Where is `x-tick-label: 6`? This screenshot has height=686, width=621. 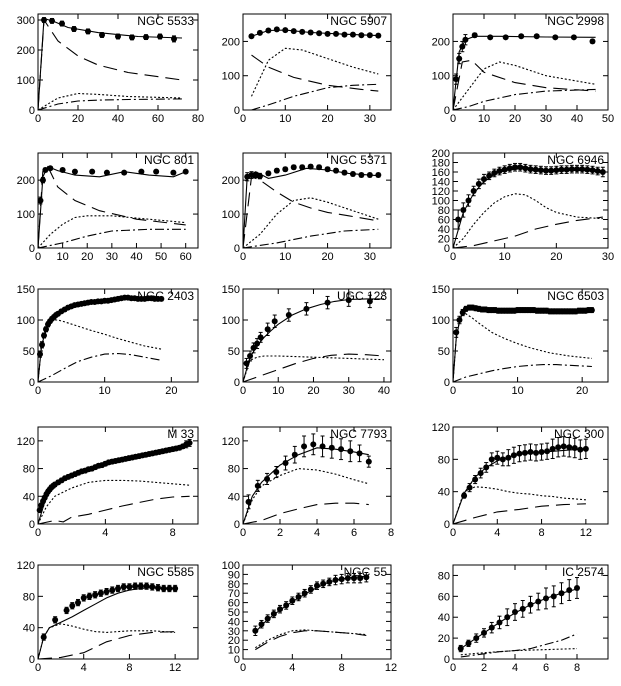 x-tick-label: 6 is located at coordinates (546, 668).